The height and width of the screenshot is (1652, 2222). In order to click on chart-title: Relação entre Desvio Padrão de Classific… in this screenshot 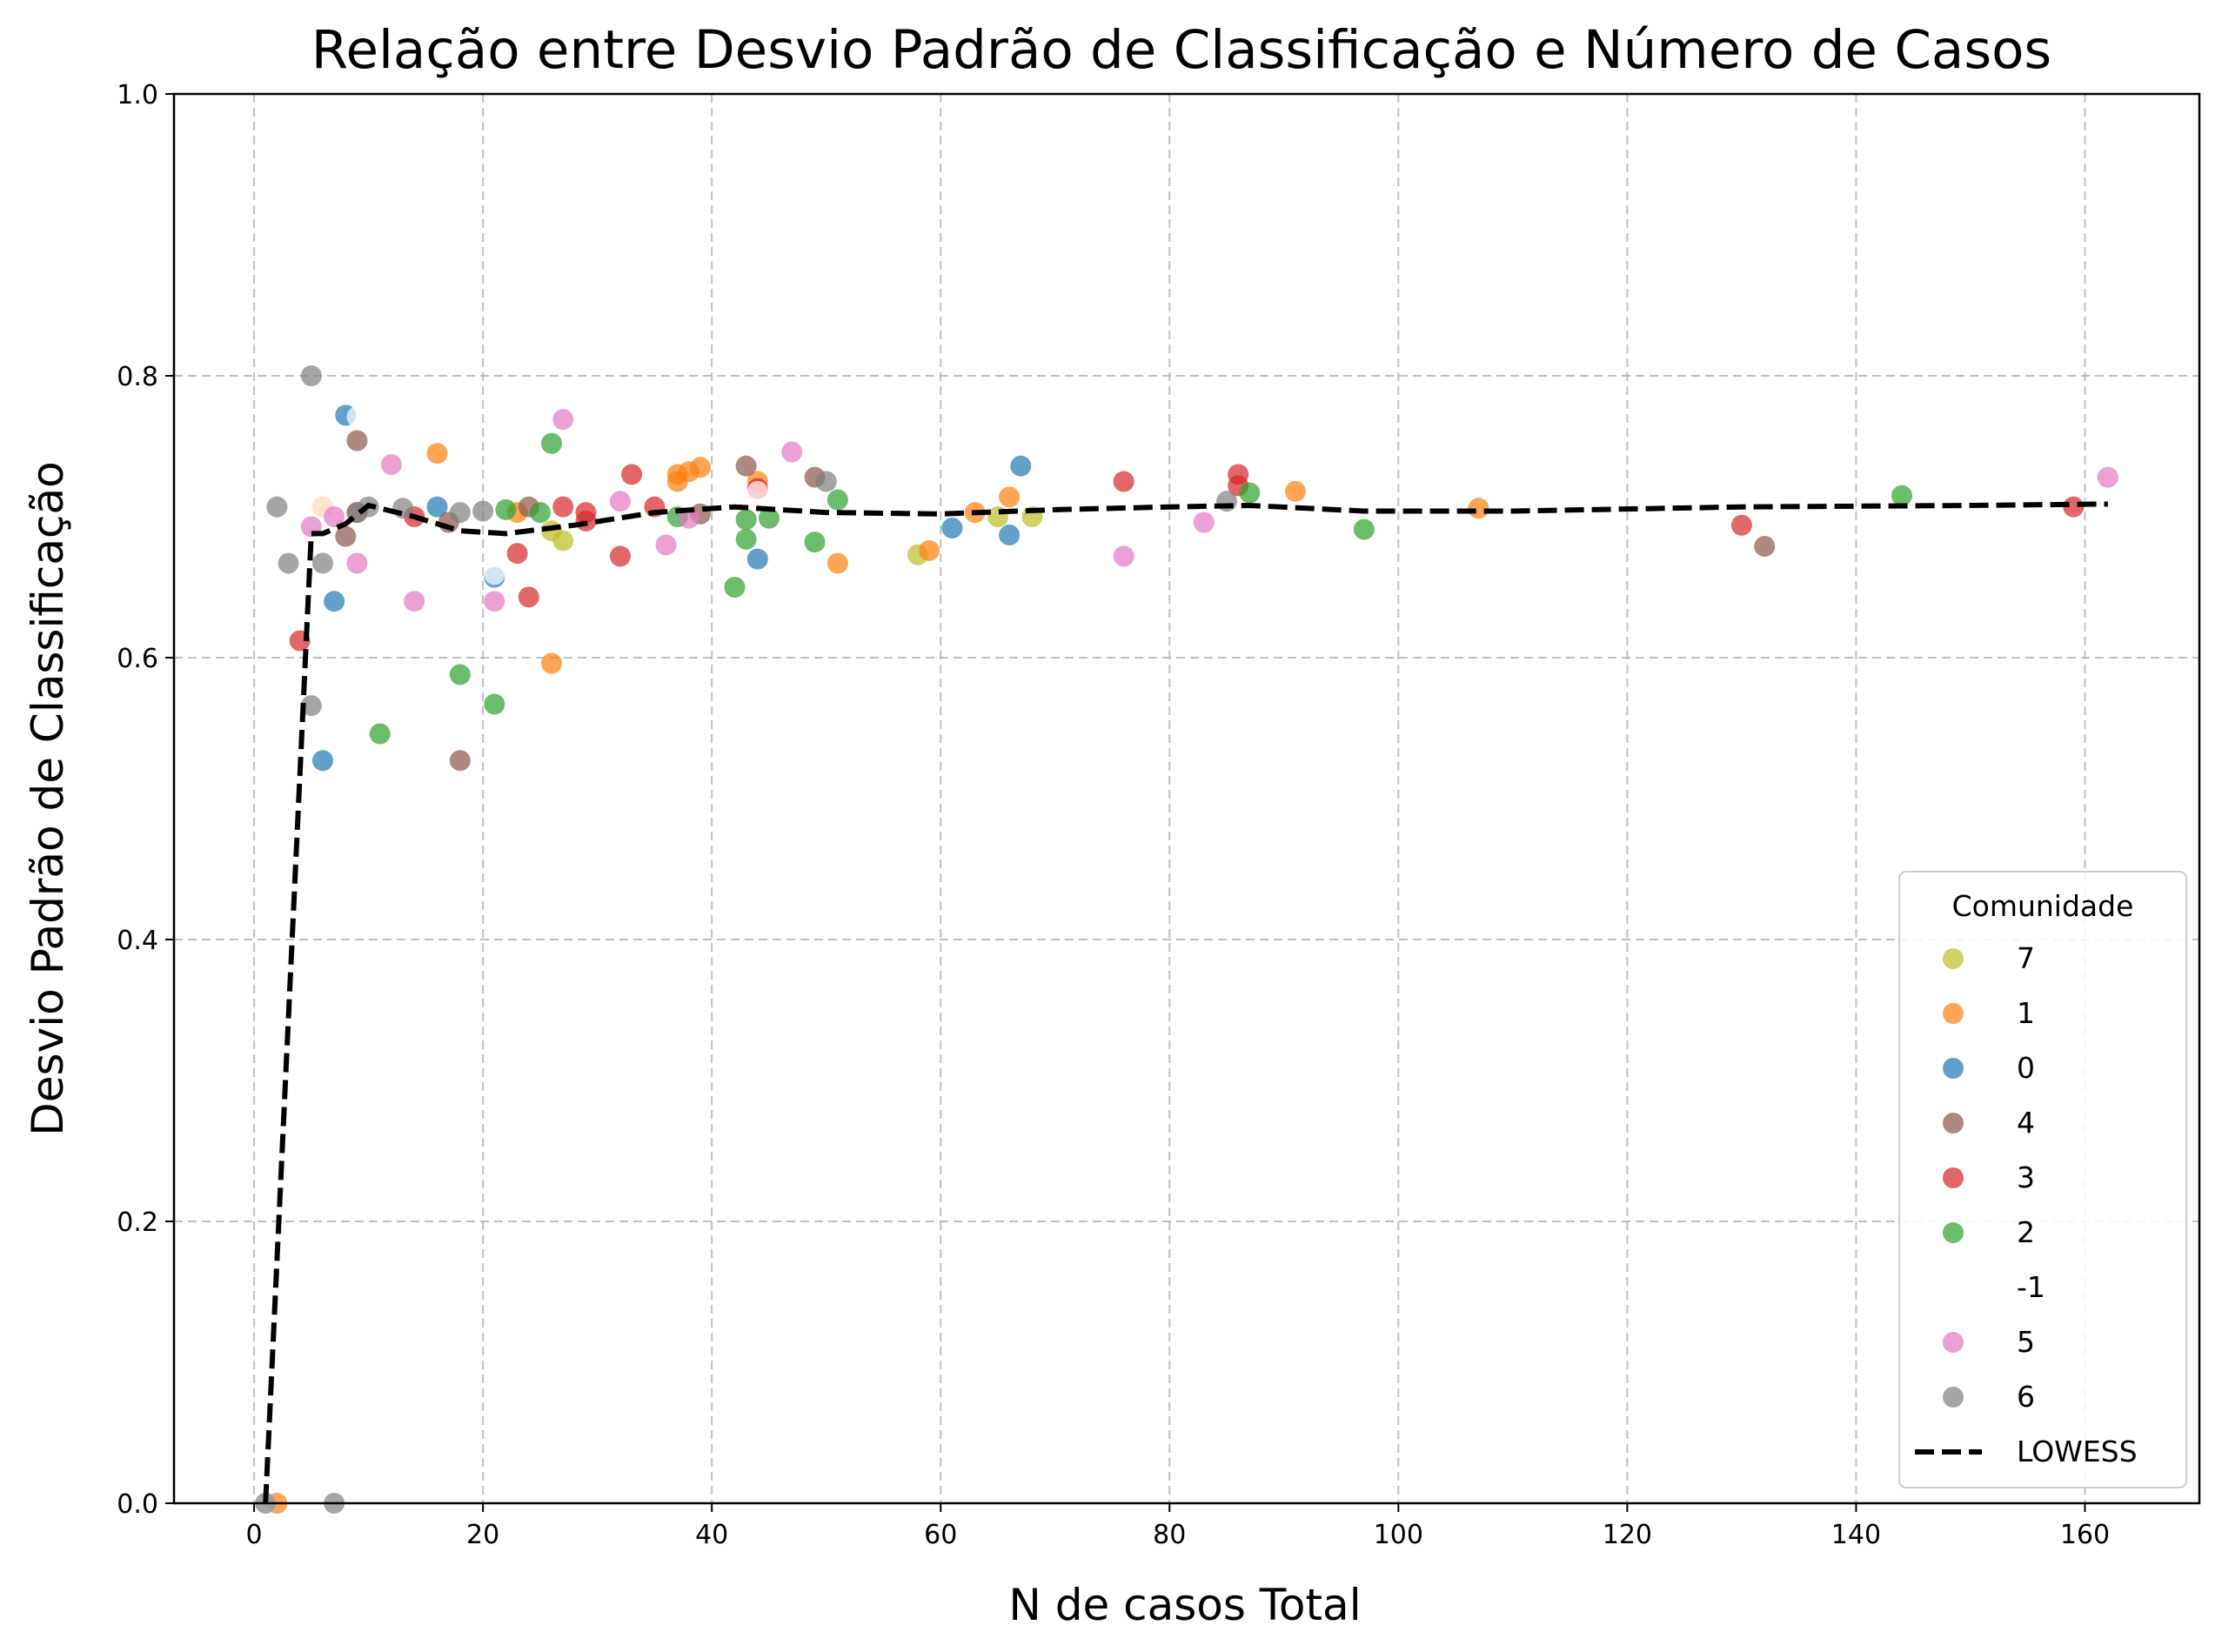, I will do `click(1181, 50)`.